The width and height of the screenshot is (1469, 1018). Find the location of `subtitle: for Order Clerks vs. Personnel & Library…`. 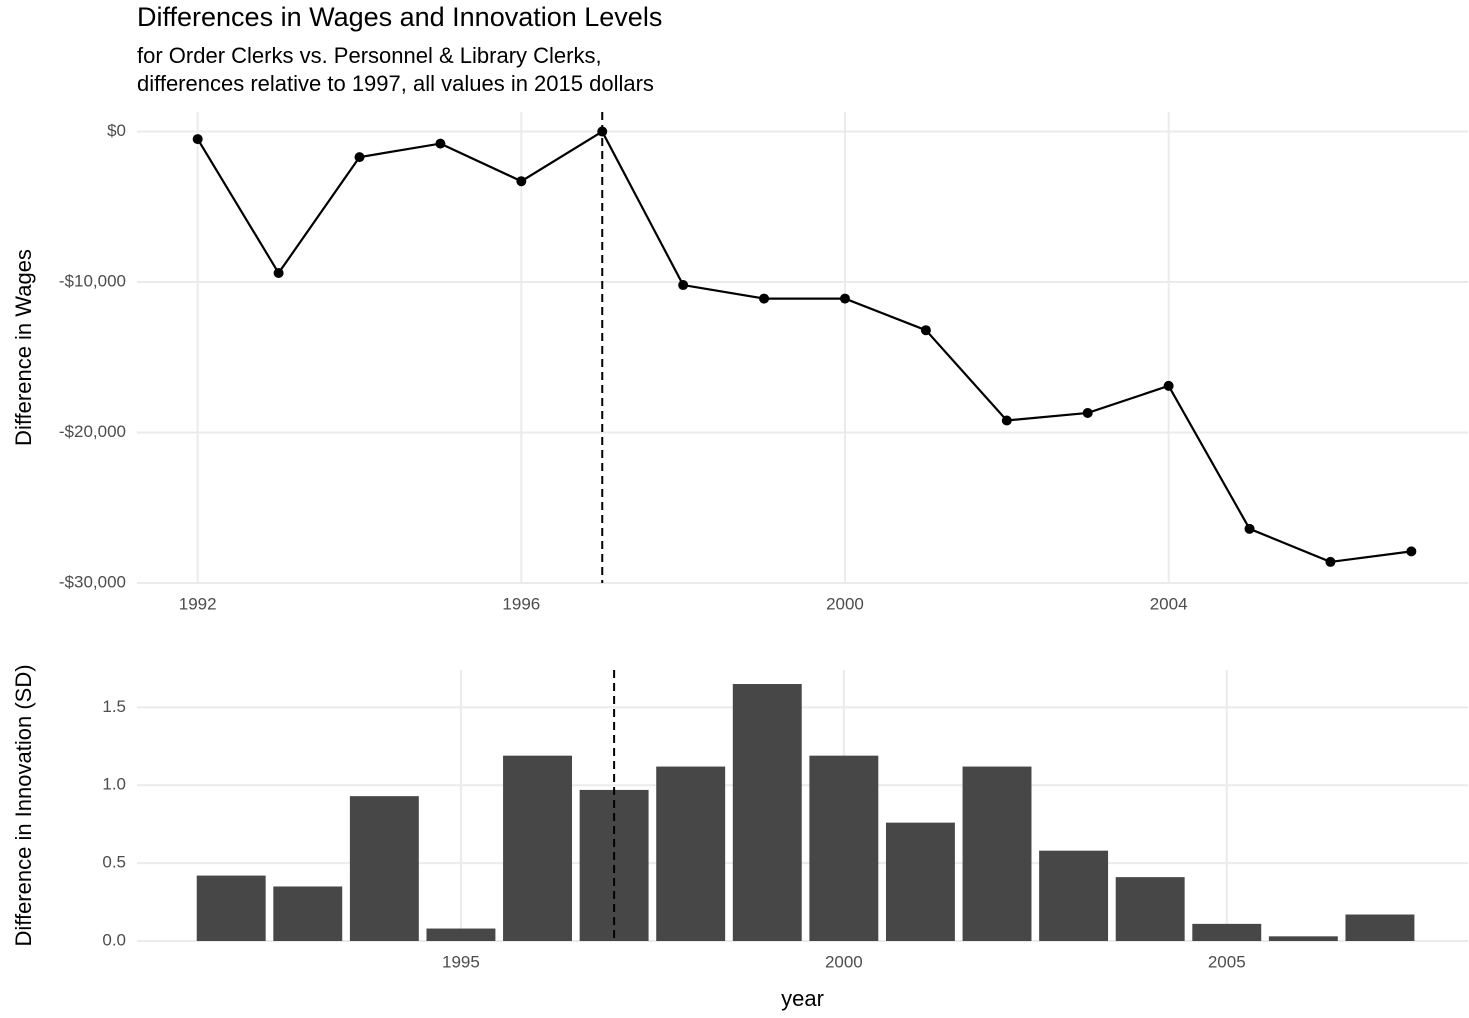

subtitle: for Order Clerks vs. Personnel & Library… is located at coordinates (369, 55).